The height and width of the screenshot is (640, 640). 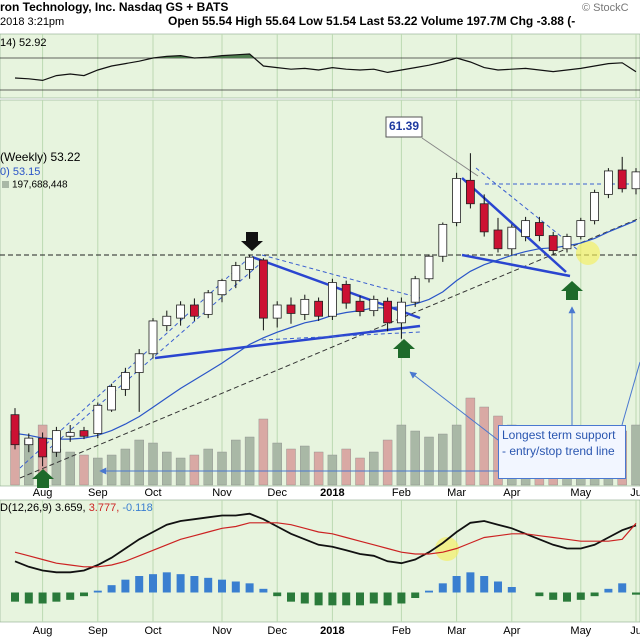 What do you see at coordinates (114, 7) in the screenshot?
I see `company: ron Technology, Inc. Nasdaq GS + BATS` at bounding box center [114, 7].